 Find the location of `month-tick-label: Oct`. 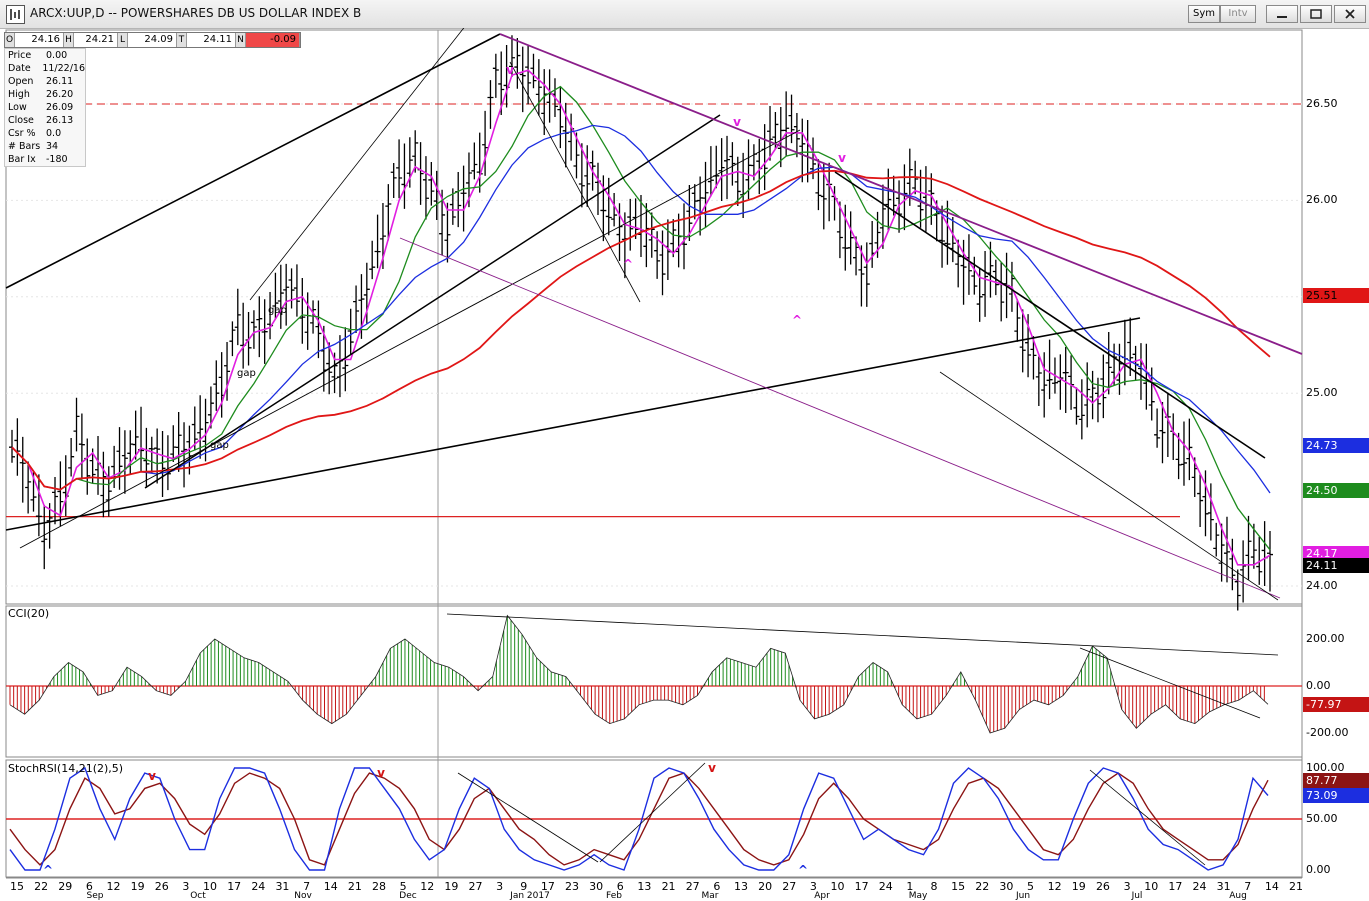

month-tick-label: Oct is located at coordinates (198, 896).